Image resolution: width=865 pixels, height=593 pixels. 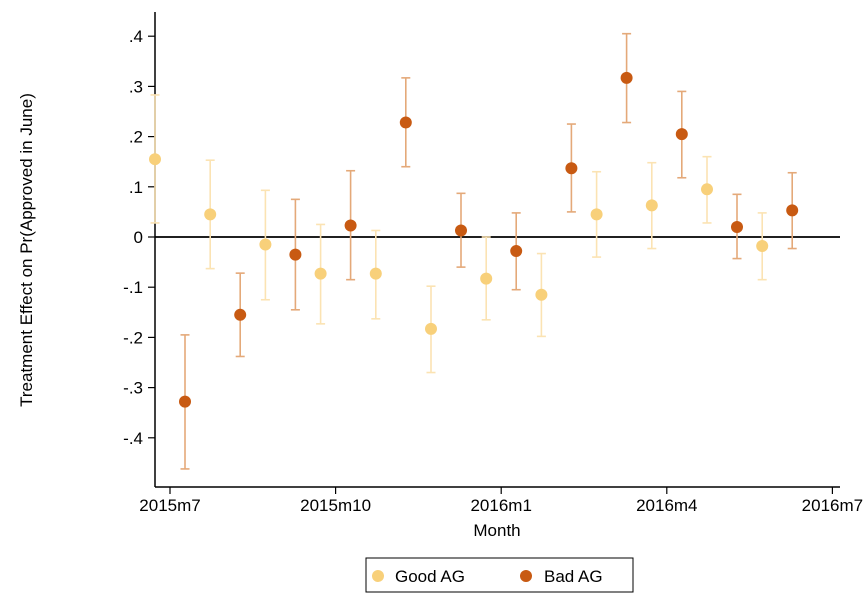 I want to click on legend-box, so click(x=499, y=575).